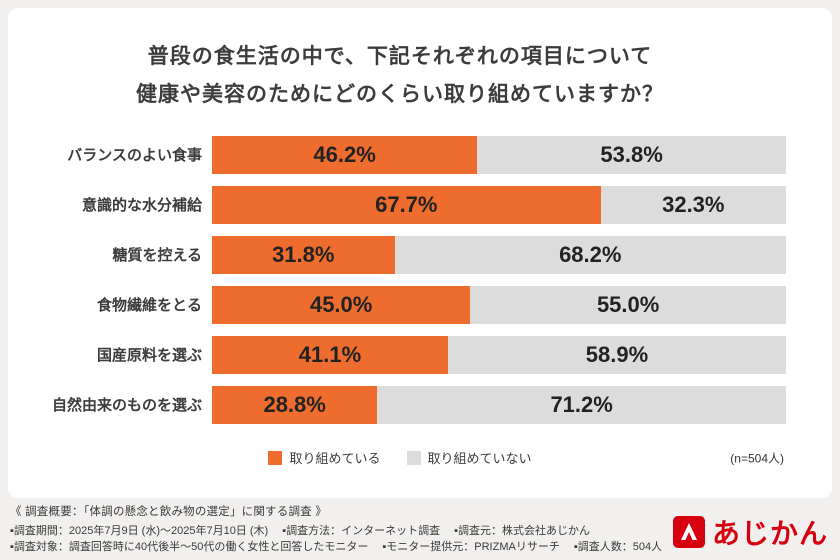  What do you see at coordinates (157, 256) in the screenshot?
I see `category-label: 糖質を控える` at bounding box center [157, 256].